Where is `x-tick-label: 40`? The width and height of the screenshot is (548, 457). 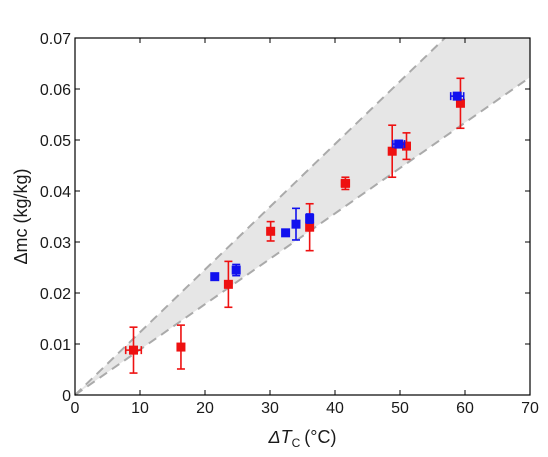 x-tick-label: 40 is located at coordinates (335, 408).